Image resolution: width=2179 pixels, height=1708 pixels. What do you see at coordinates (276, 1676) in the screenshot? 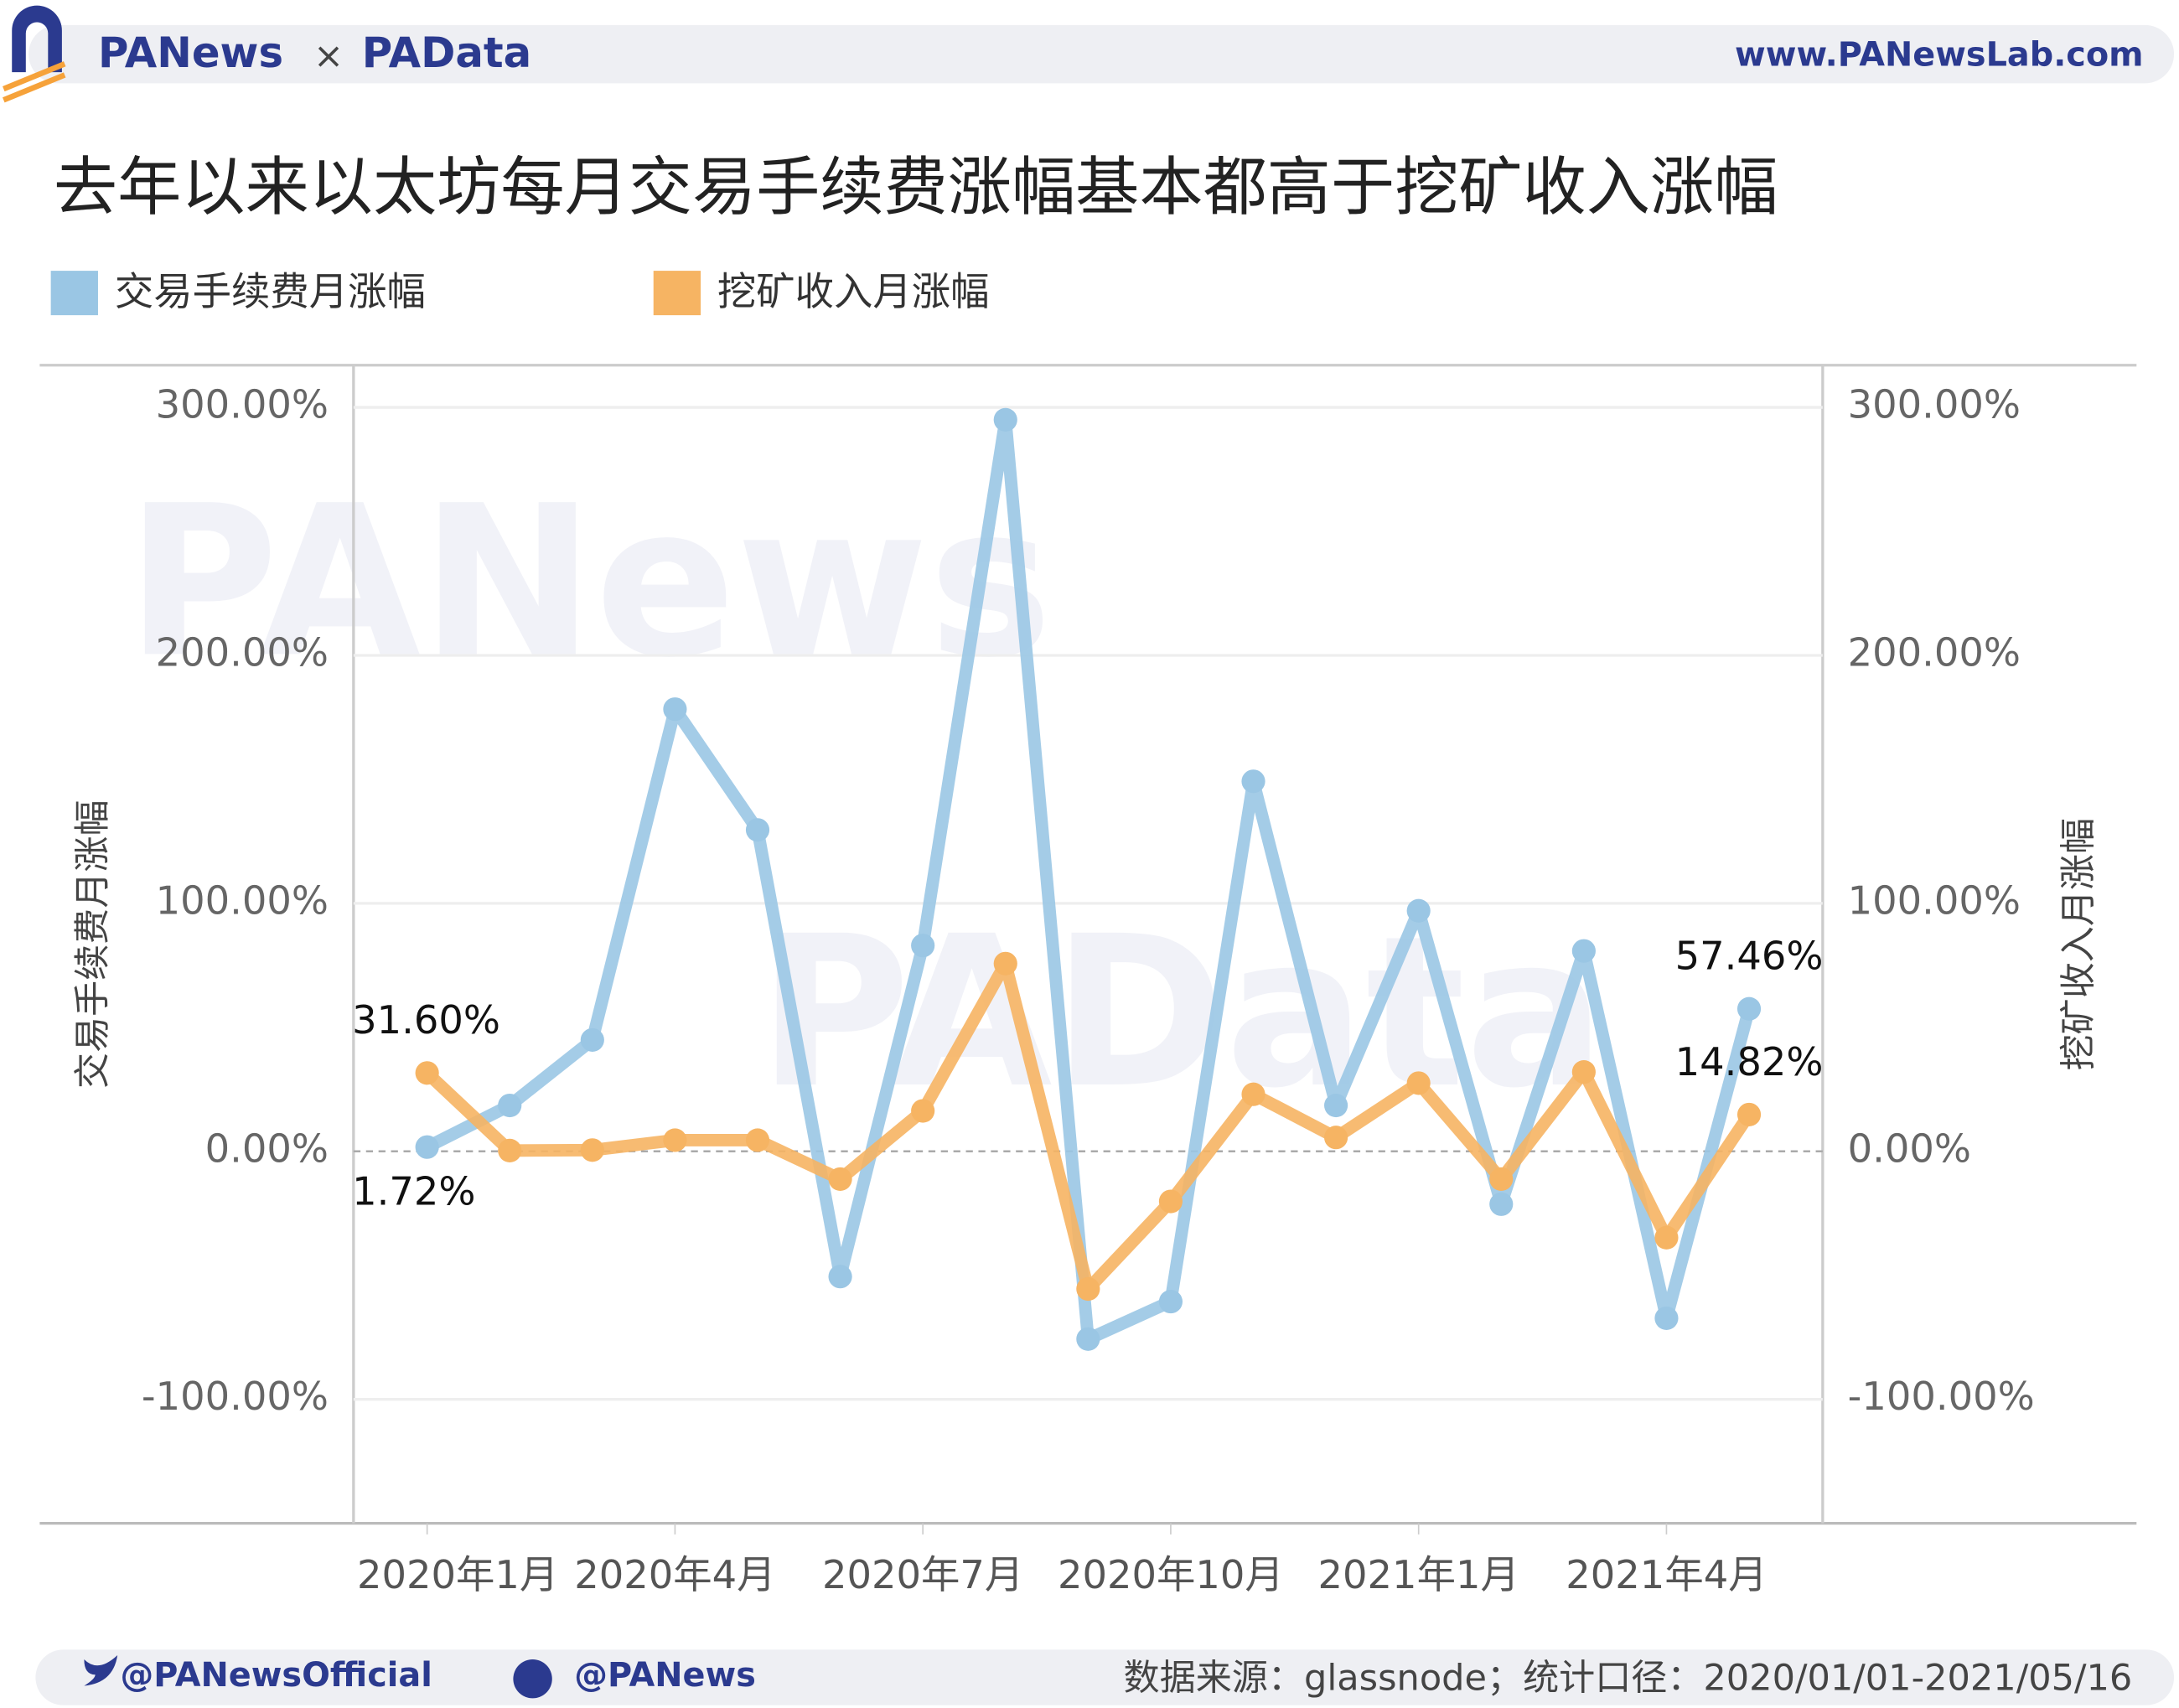
I see `footer-twitter: @PANewsOfficial` at bounding box center [276, 1676].